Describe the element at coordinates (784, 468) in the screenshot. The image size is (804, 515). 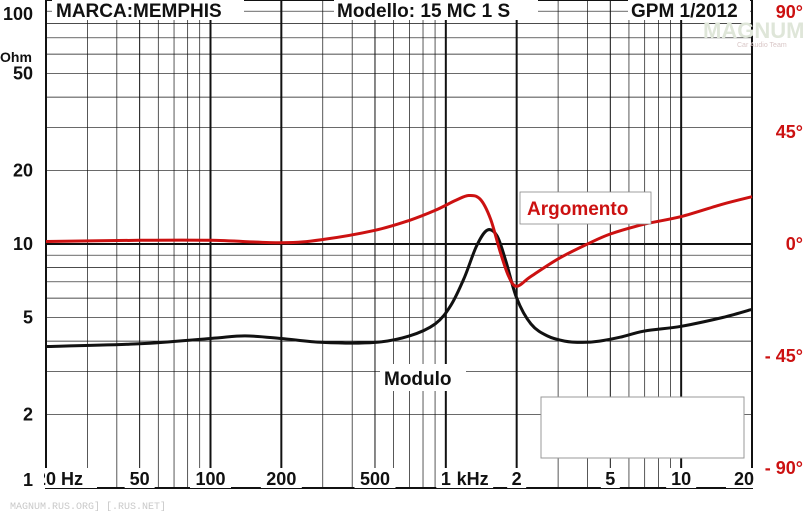
I see `y-right-tick-label: - 90°` at that location.